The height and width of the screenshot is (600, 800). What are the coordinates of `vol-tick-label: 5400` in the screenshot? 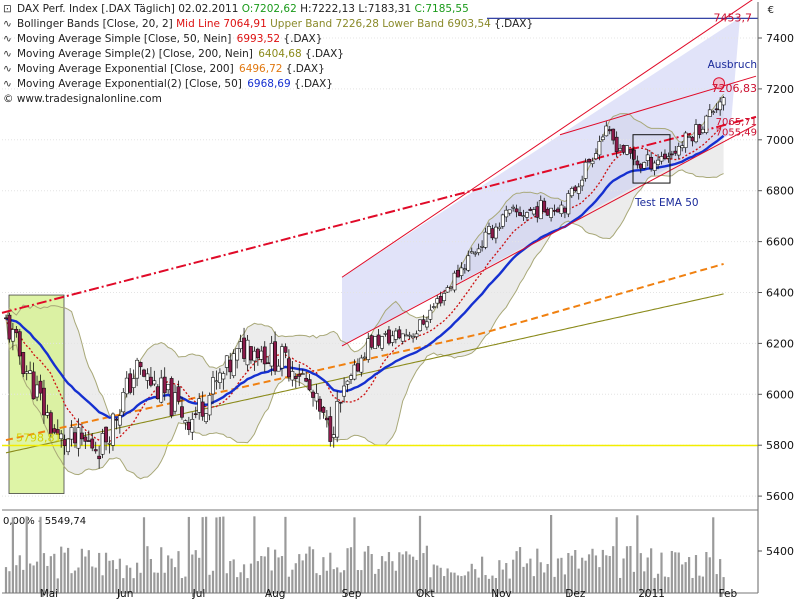 It's located at (780, 551).